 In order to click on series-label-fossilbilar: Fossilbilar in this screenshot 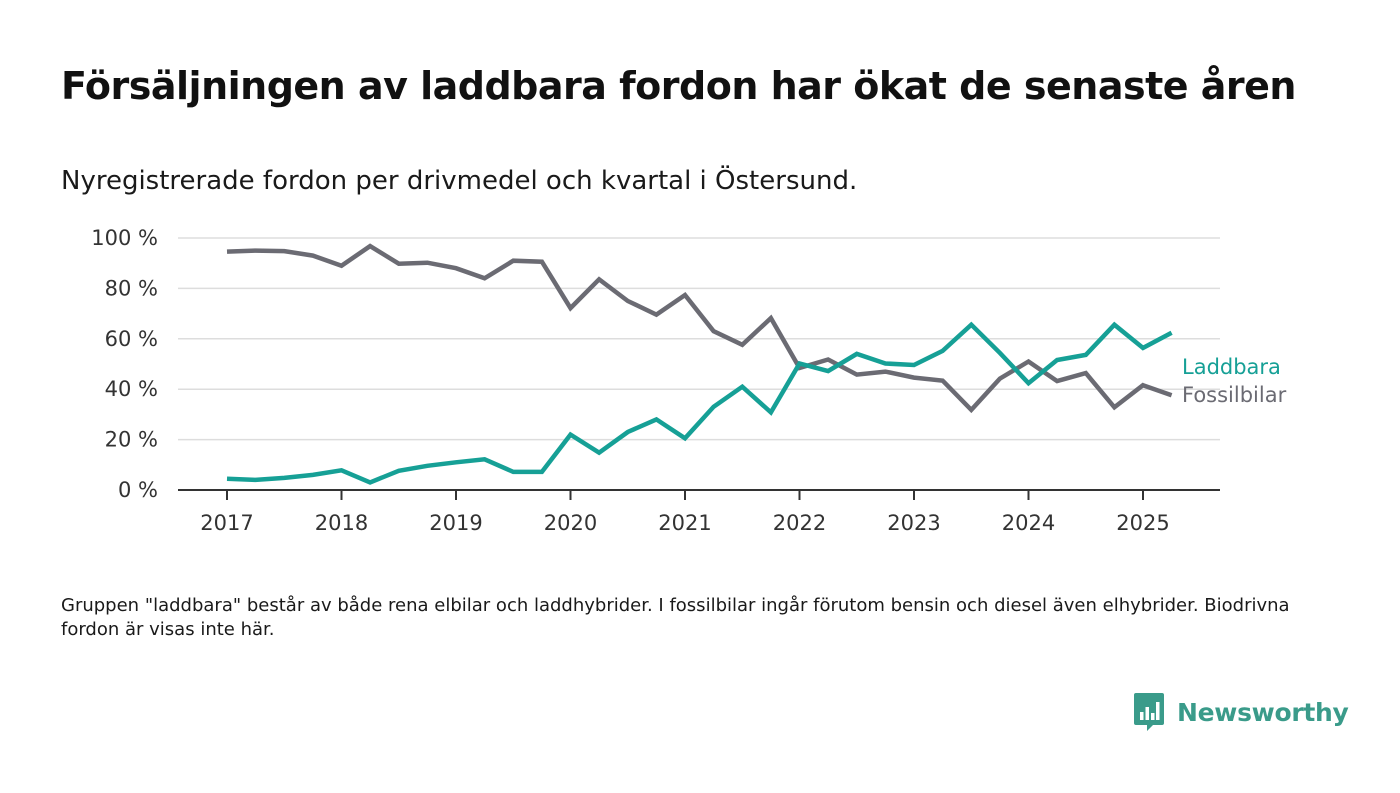, I will do `click(1234, 395)`.